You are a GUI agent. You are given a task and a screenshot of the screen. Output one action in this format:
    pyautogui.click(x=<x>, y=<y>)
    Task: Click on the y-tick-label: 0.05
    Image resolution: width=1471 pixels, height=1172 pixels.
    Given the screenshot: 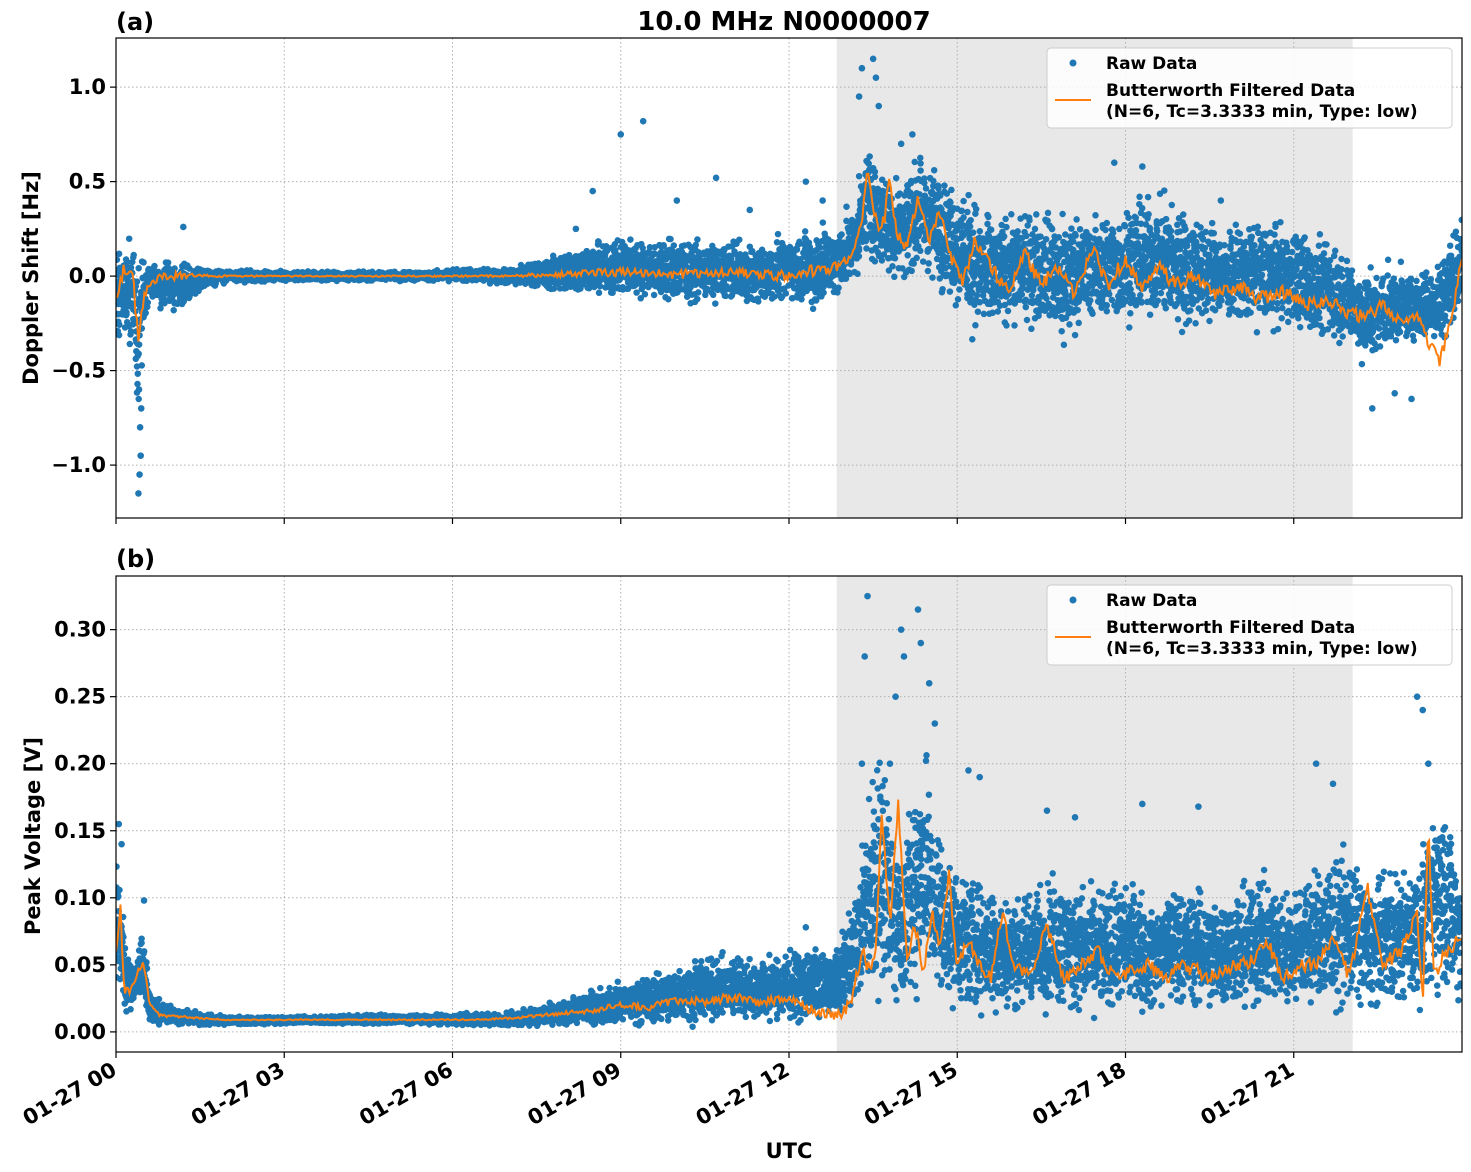 What is the action you would take?
    pyautogui.click(x=80, y=965)
    